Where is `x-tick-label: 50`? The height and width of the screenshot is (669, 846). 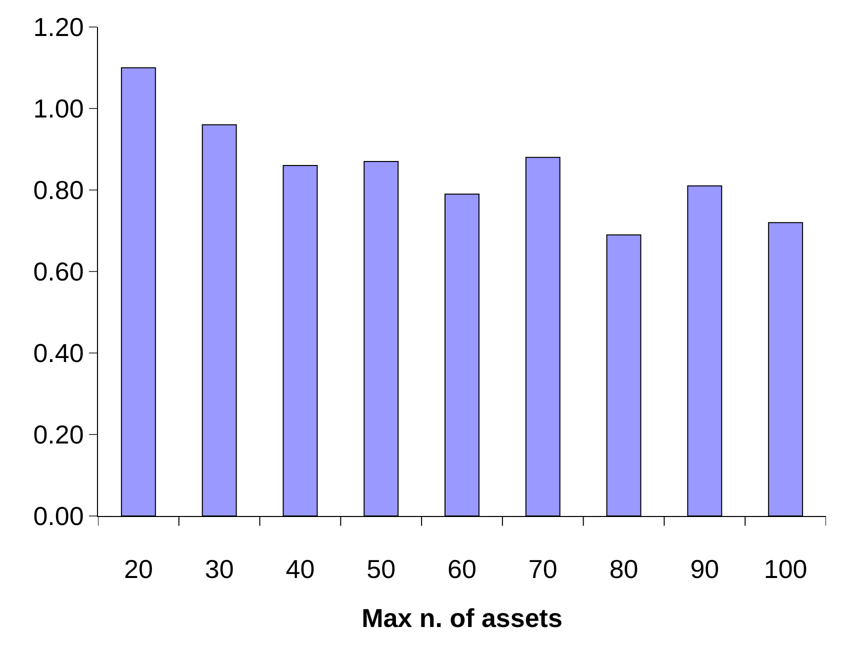
x-tick-label: 50 is located at coordinates (381, 569).